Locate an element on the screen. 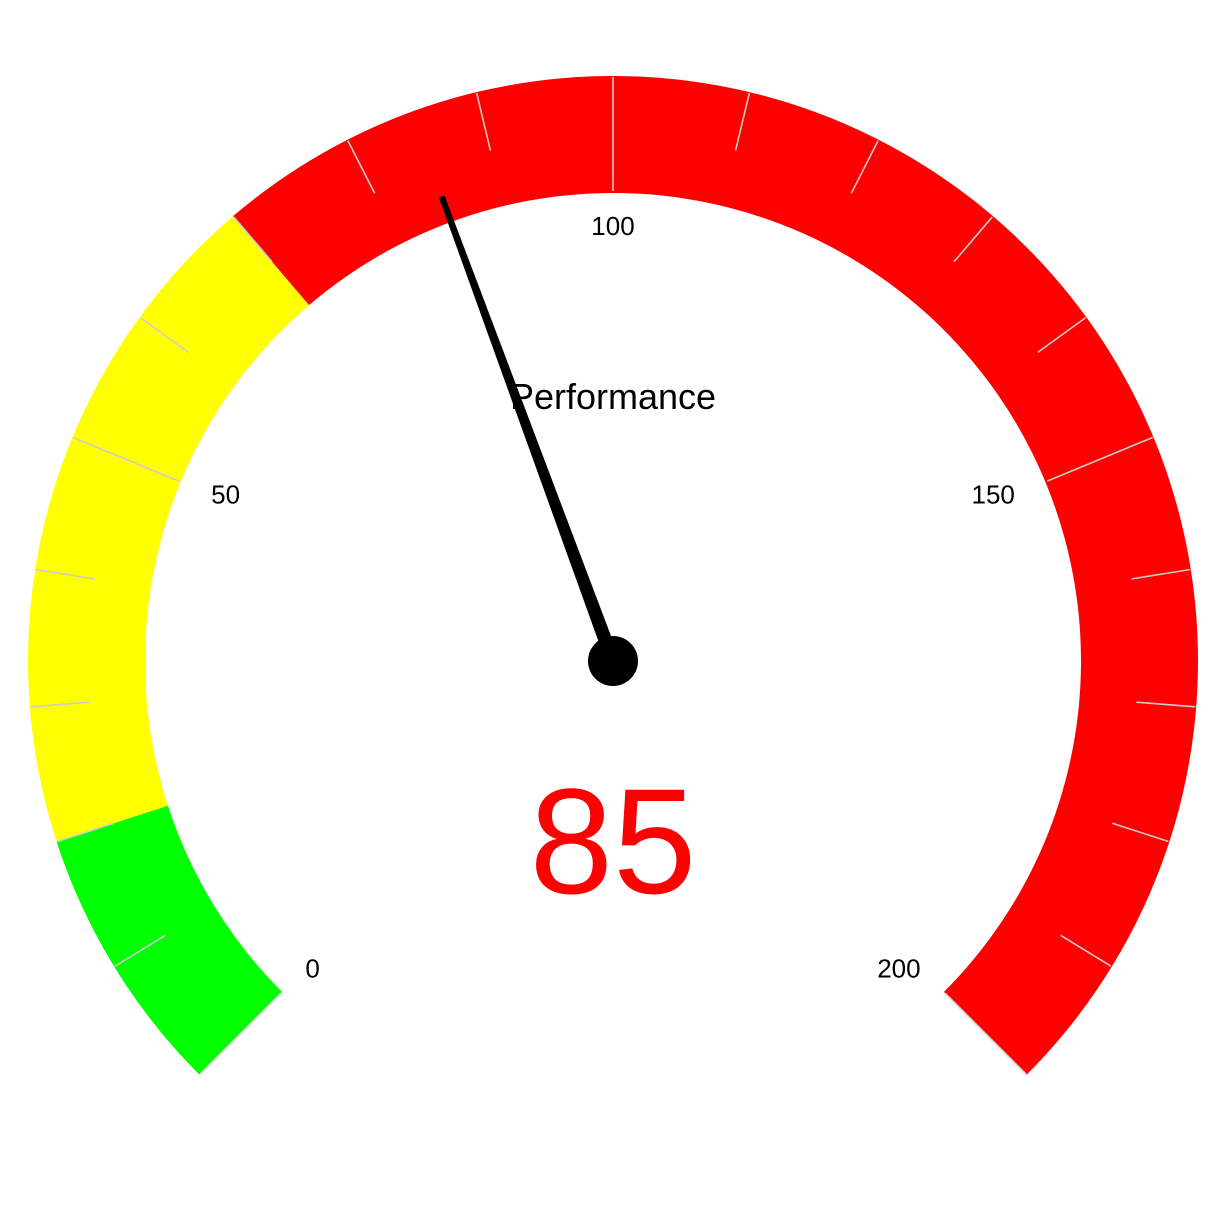 The width and height of the screenshot is (1226, 1226). gauge-title: Performance is located at coordinates (613, 396).